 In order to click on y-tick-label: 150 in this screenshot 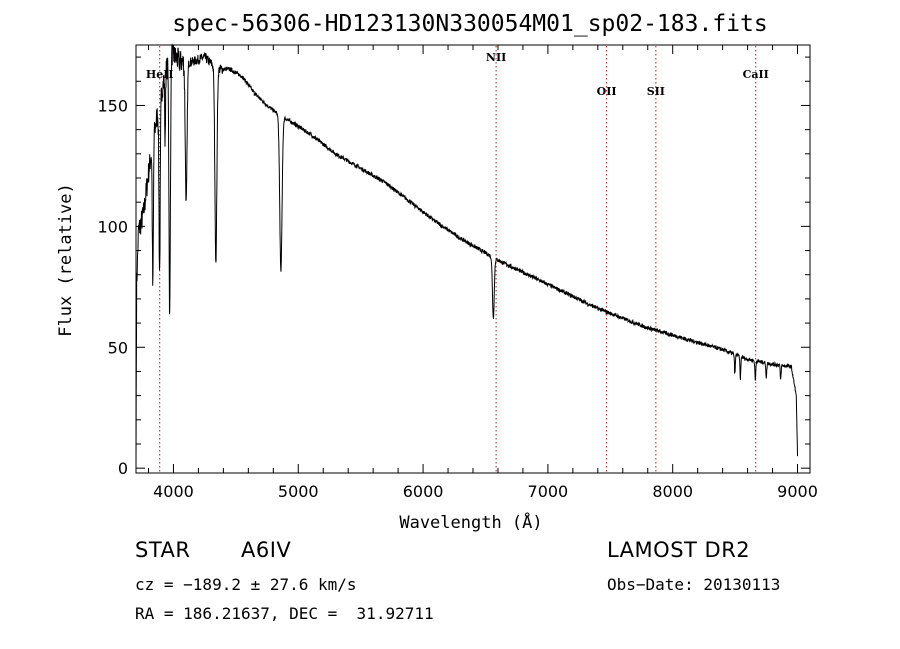, I will do `click(112, 105)`.